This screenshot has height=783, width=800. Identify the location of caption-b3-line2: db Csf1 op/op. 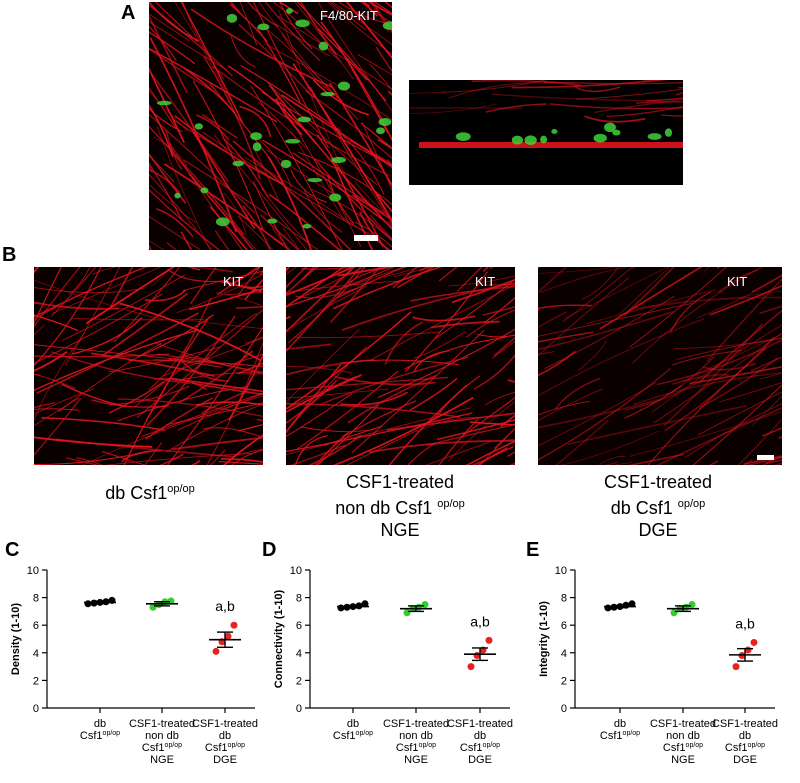
(658, 506).